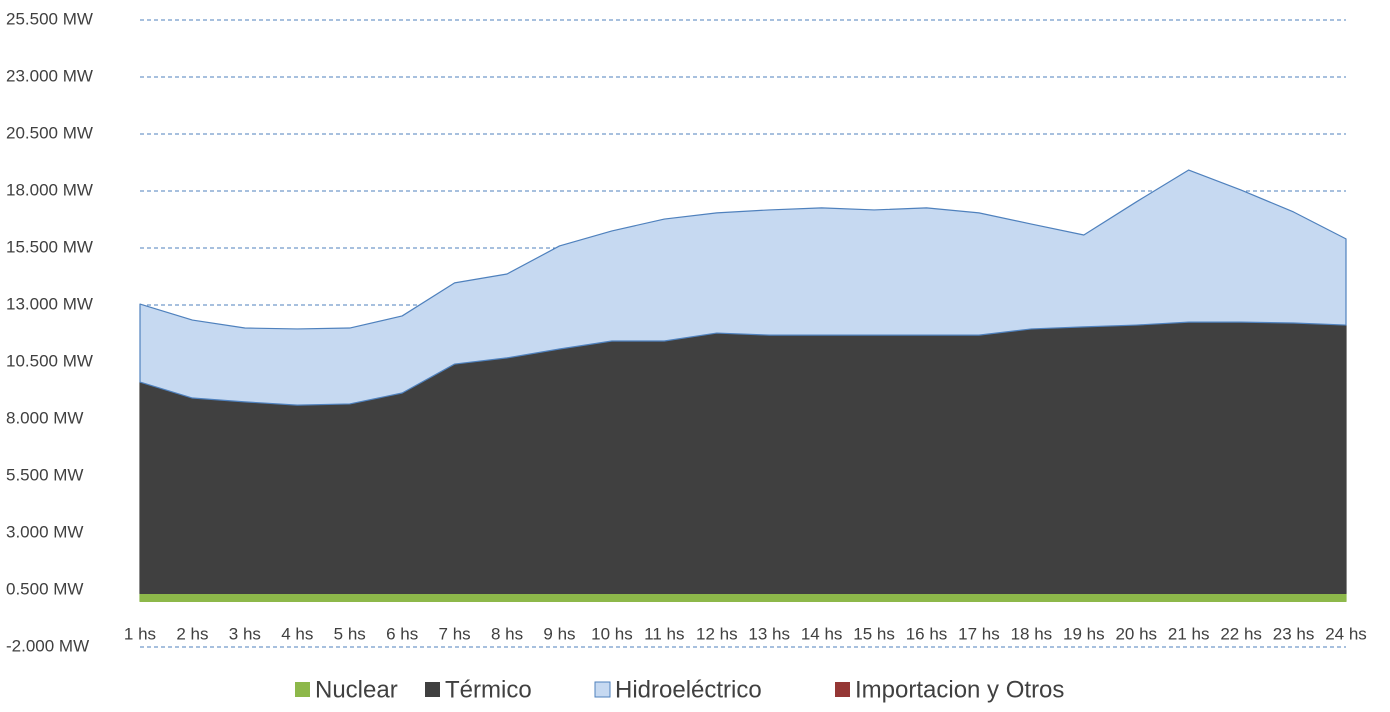 The height and width of the screenshot is (712, 1390). What do you see at coordinates (44, 588) in the screenshot?
I see `y-tick-label: 0.500 MW` at bounding box center [44, 588].